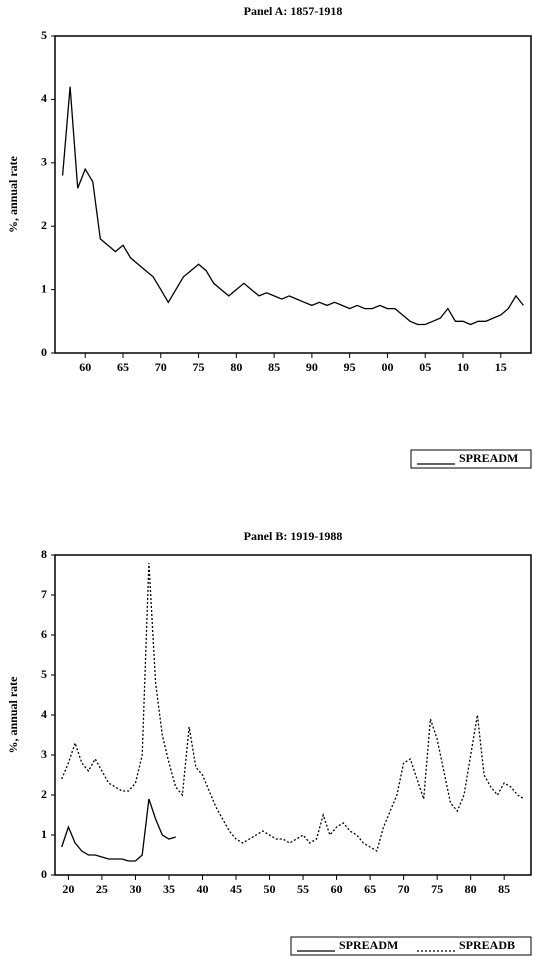 This screenshot has height=957, width=533. Describe the element at coordinates (118, 830) in the screenshot. I see `series-line` at that location.